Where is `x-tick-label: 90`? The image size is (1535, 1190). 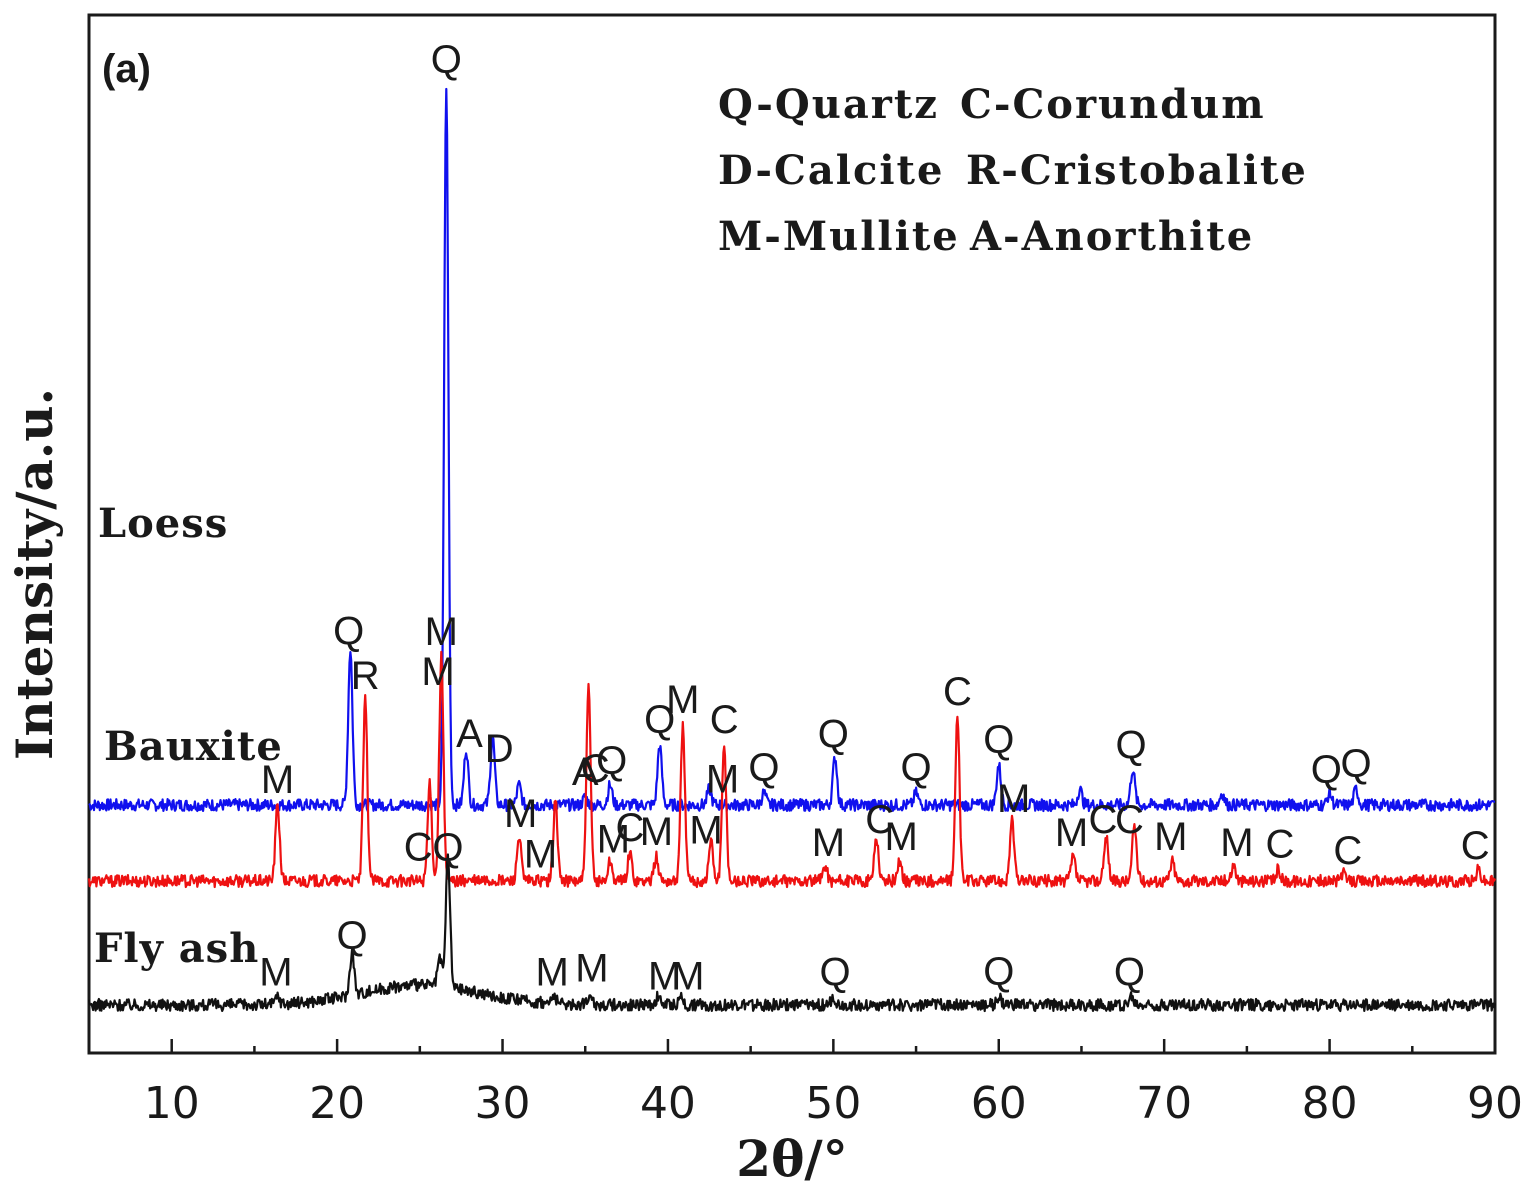 x-tick-label: 90 is located at coordinates (1495, 1103).